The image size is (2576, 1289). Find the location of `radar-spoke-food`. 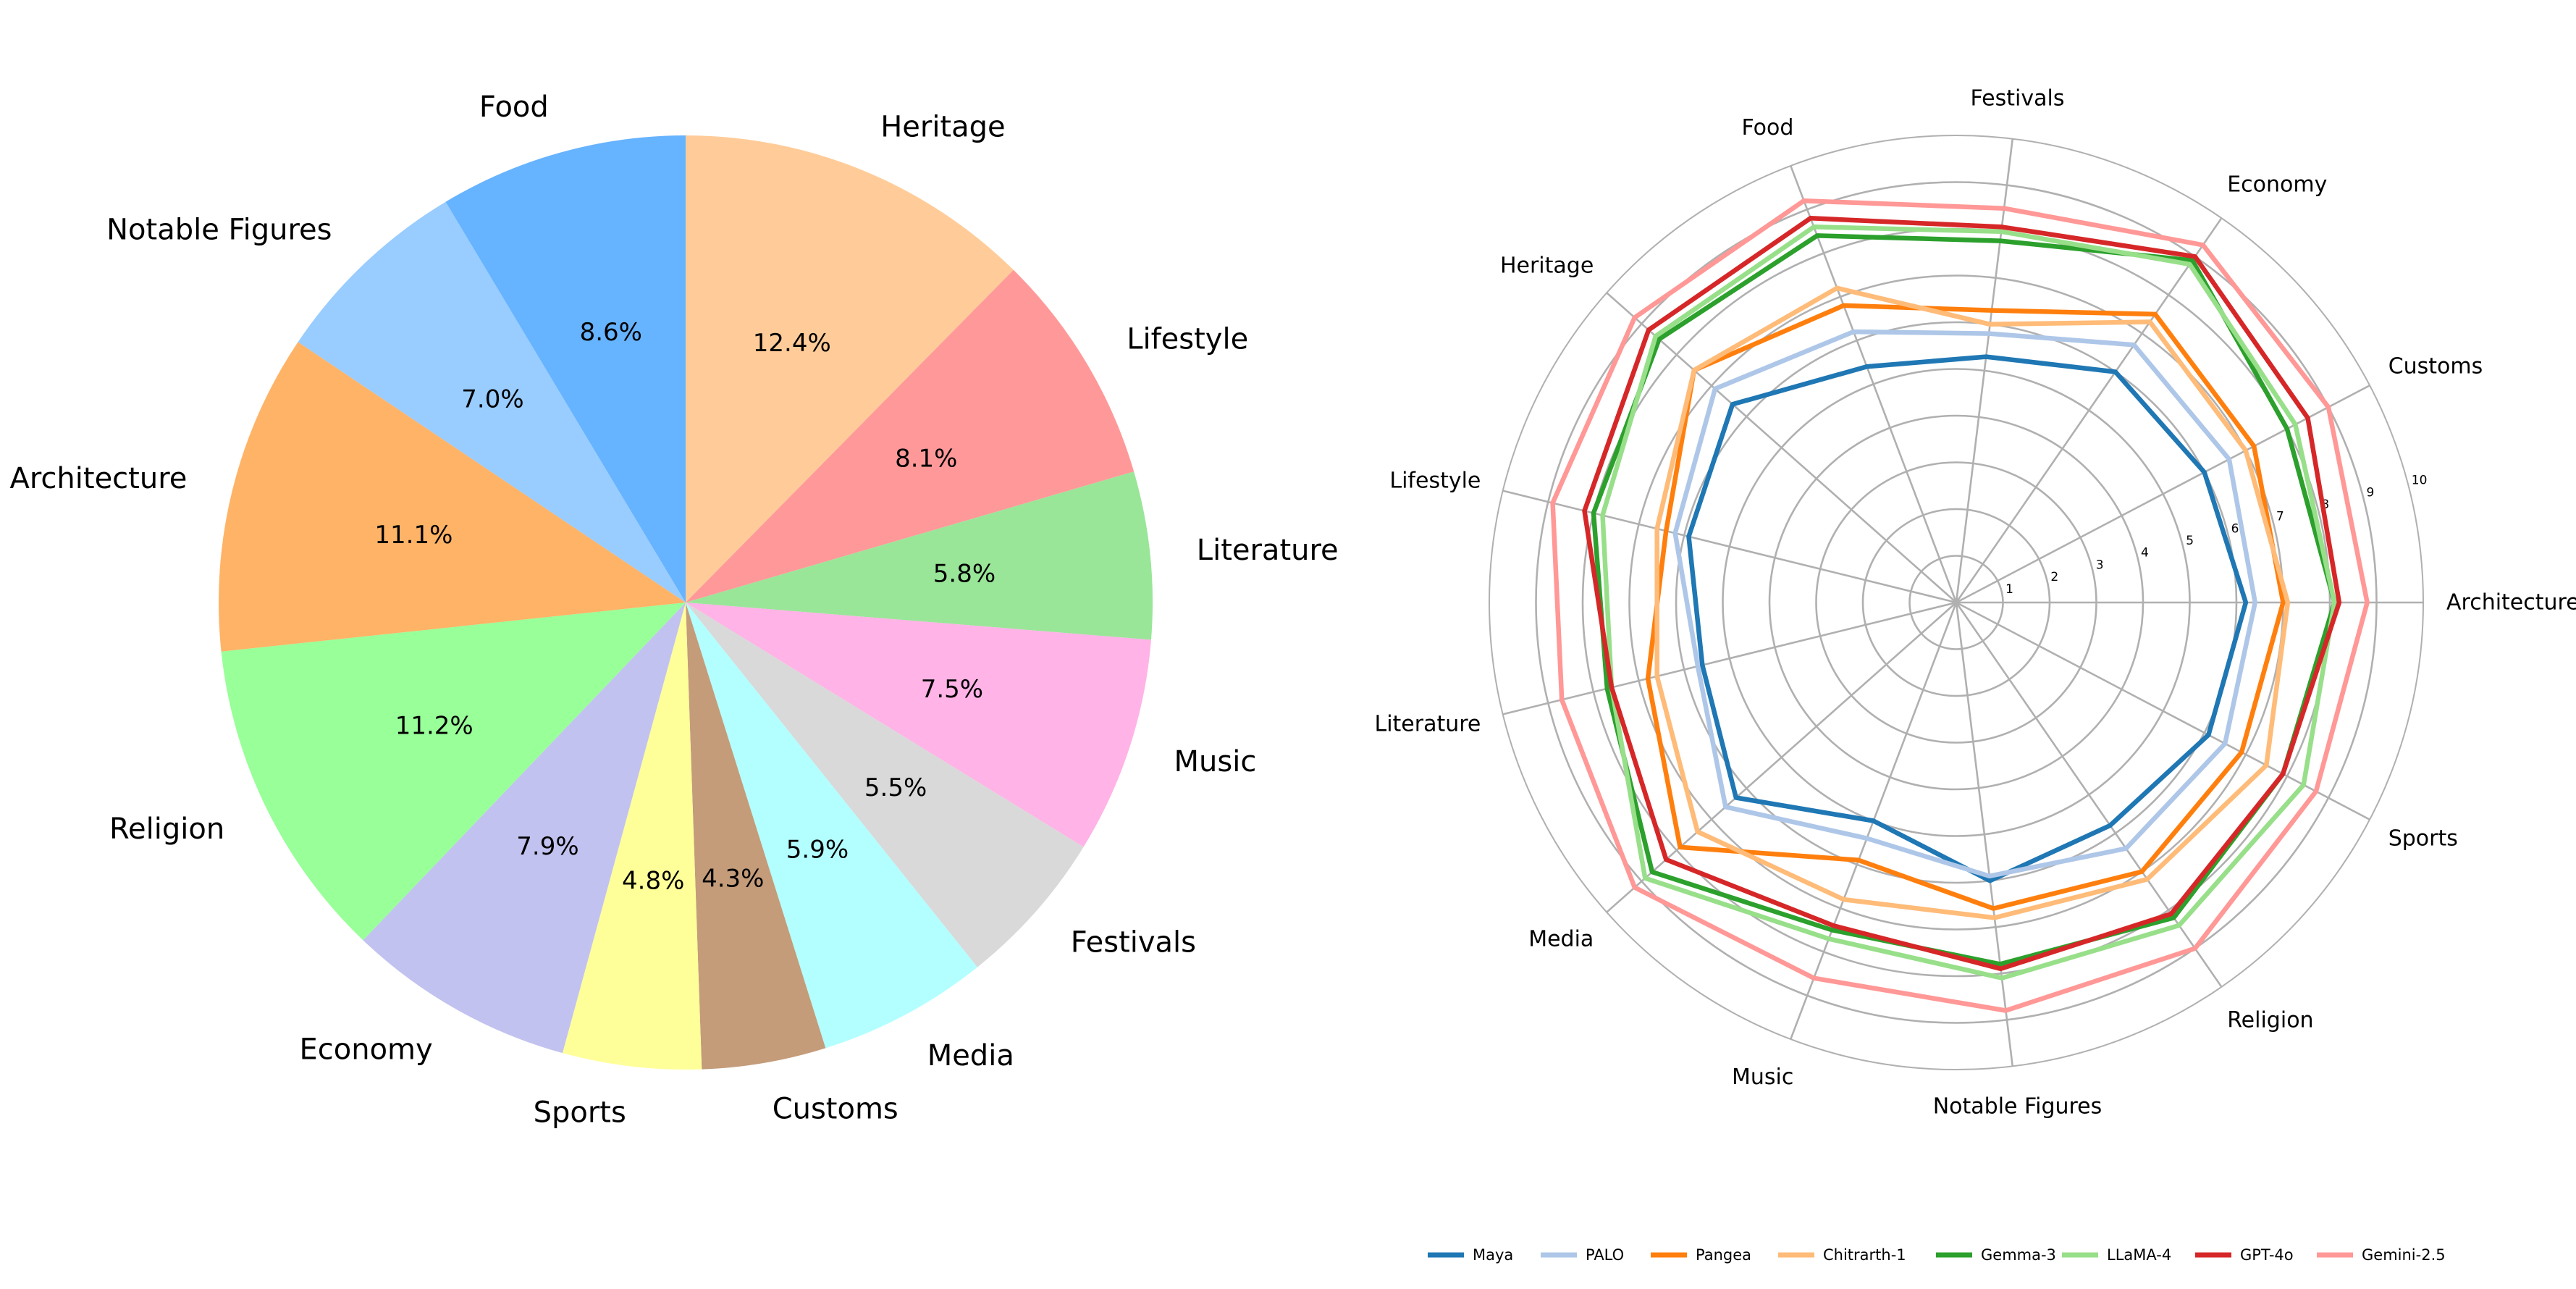

radar-spoke-food is located at coordinates (1874, 384).